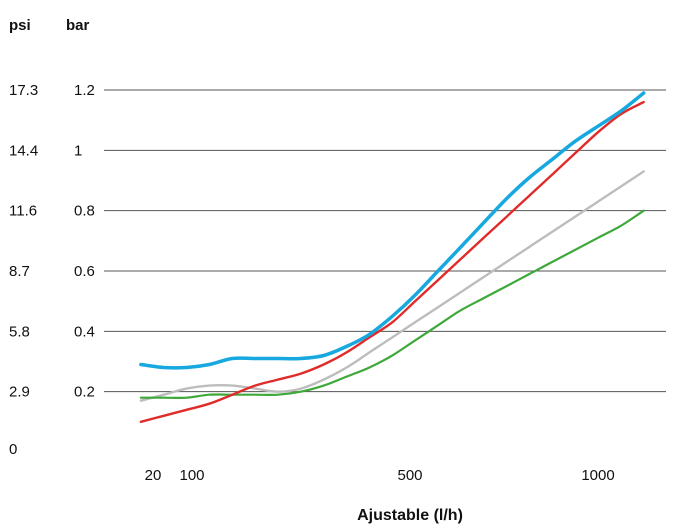 The width and height of the screenshot is (696, 528). What do you see at coordinates (52, 270) in the screenshot?
I see `y-tick-labels: 17.3 1.2 14.4 1 11.6 0.8 8.7 0.6 5.8 0.4 2.9 0.2 0` at bounding box center [52, 270].